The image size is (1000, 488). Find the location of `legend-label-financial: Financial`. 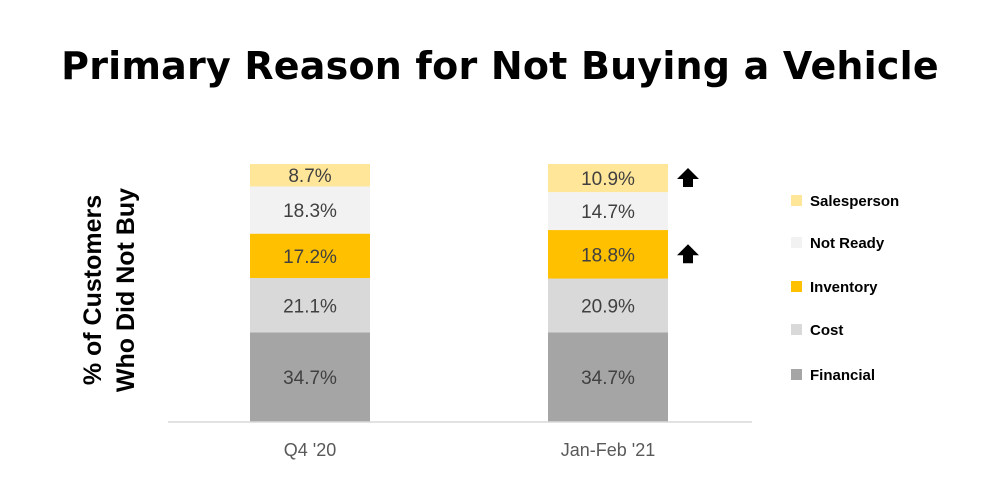

legend-label-financial: Financial is located at coordinates (842, 375).